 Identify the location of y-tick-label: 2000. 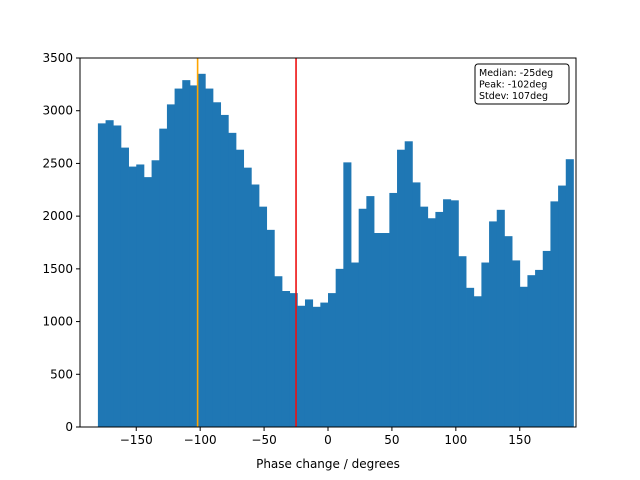
(57, 216).